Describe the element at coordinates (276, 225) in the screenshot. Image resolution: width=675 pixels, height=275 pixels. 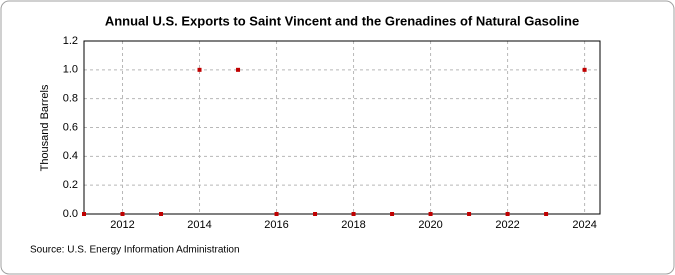
I see `x-tick-label: 2016` at that location.